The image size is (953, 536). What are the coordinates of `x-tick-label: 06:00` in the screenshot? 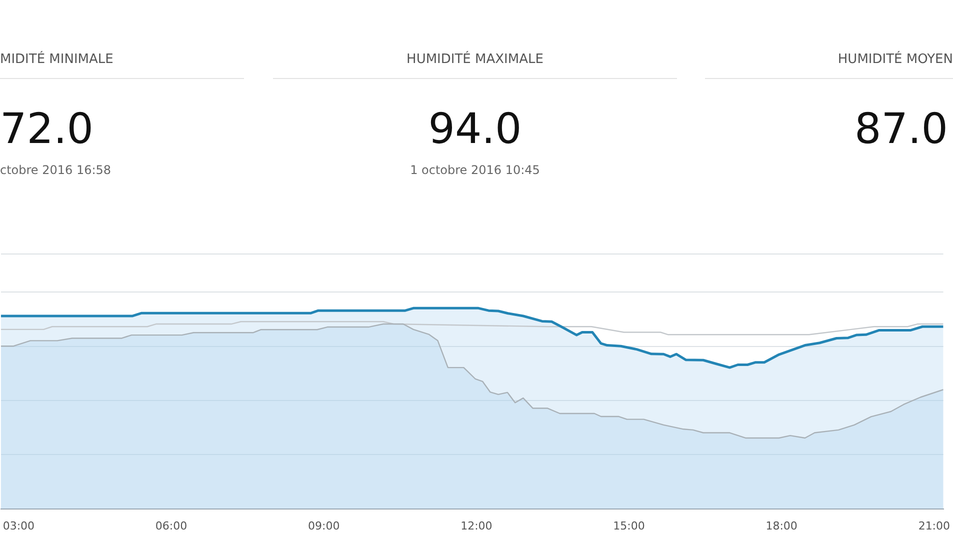 It's located at (171, 525).